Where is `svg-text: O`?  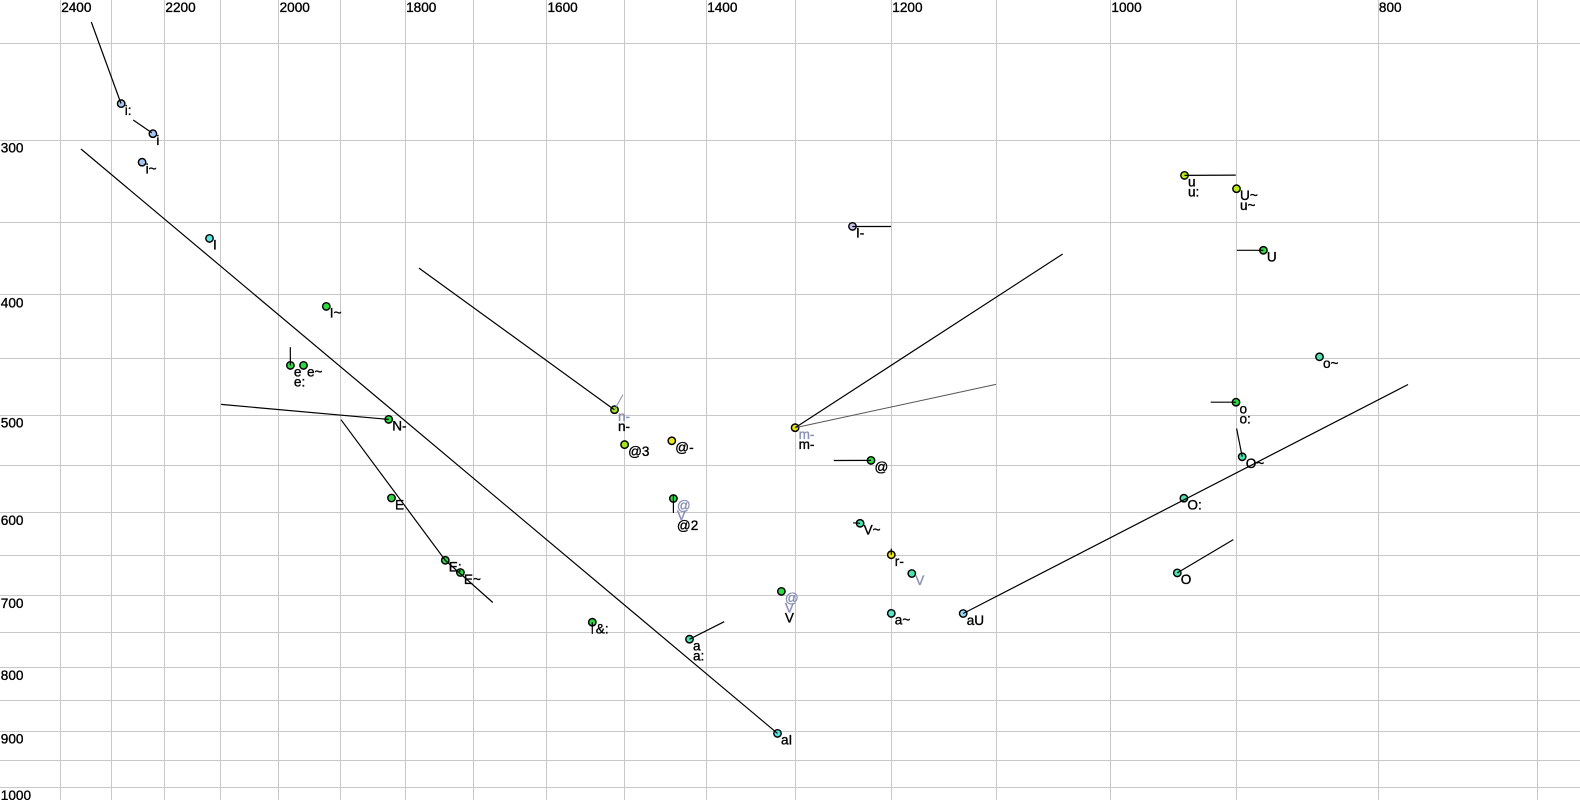 svg-text: O is located at coordinates (1186, 579).